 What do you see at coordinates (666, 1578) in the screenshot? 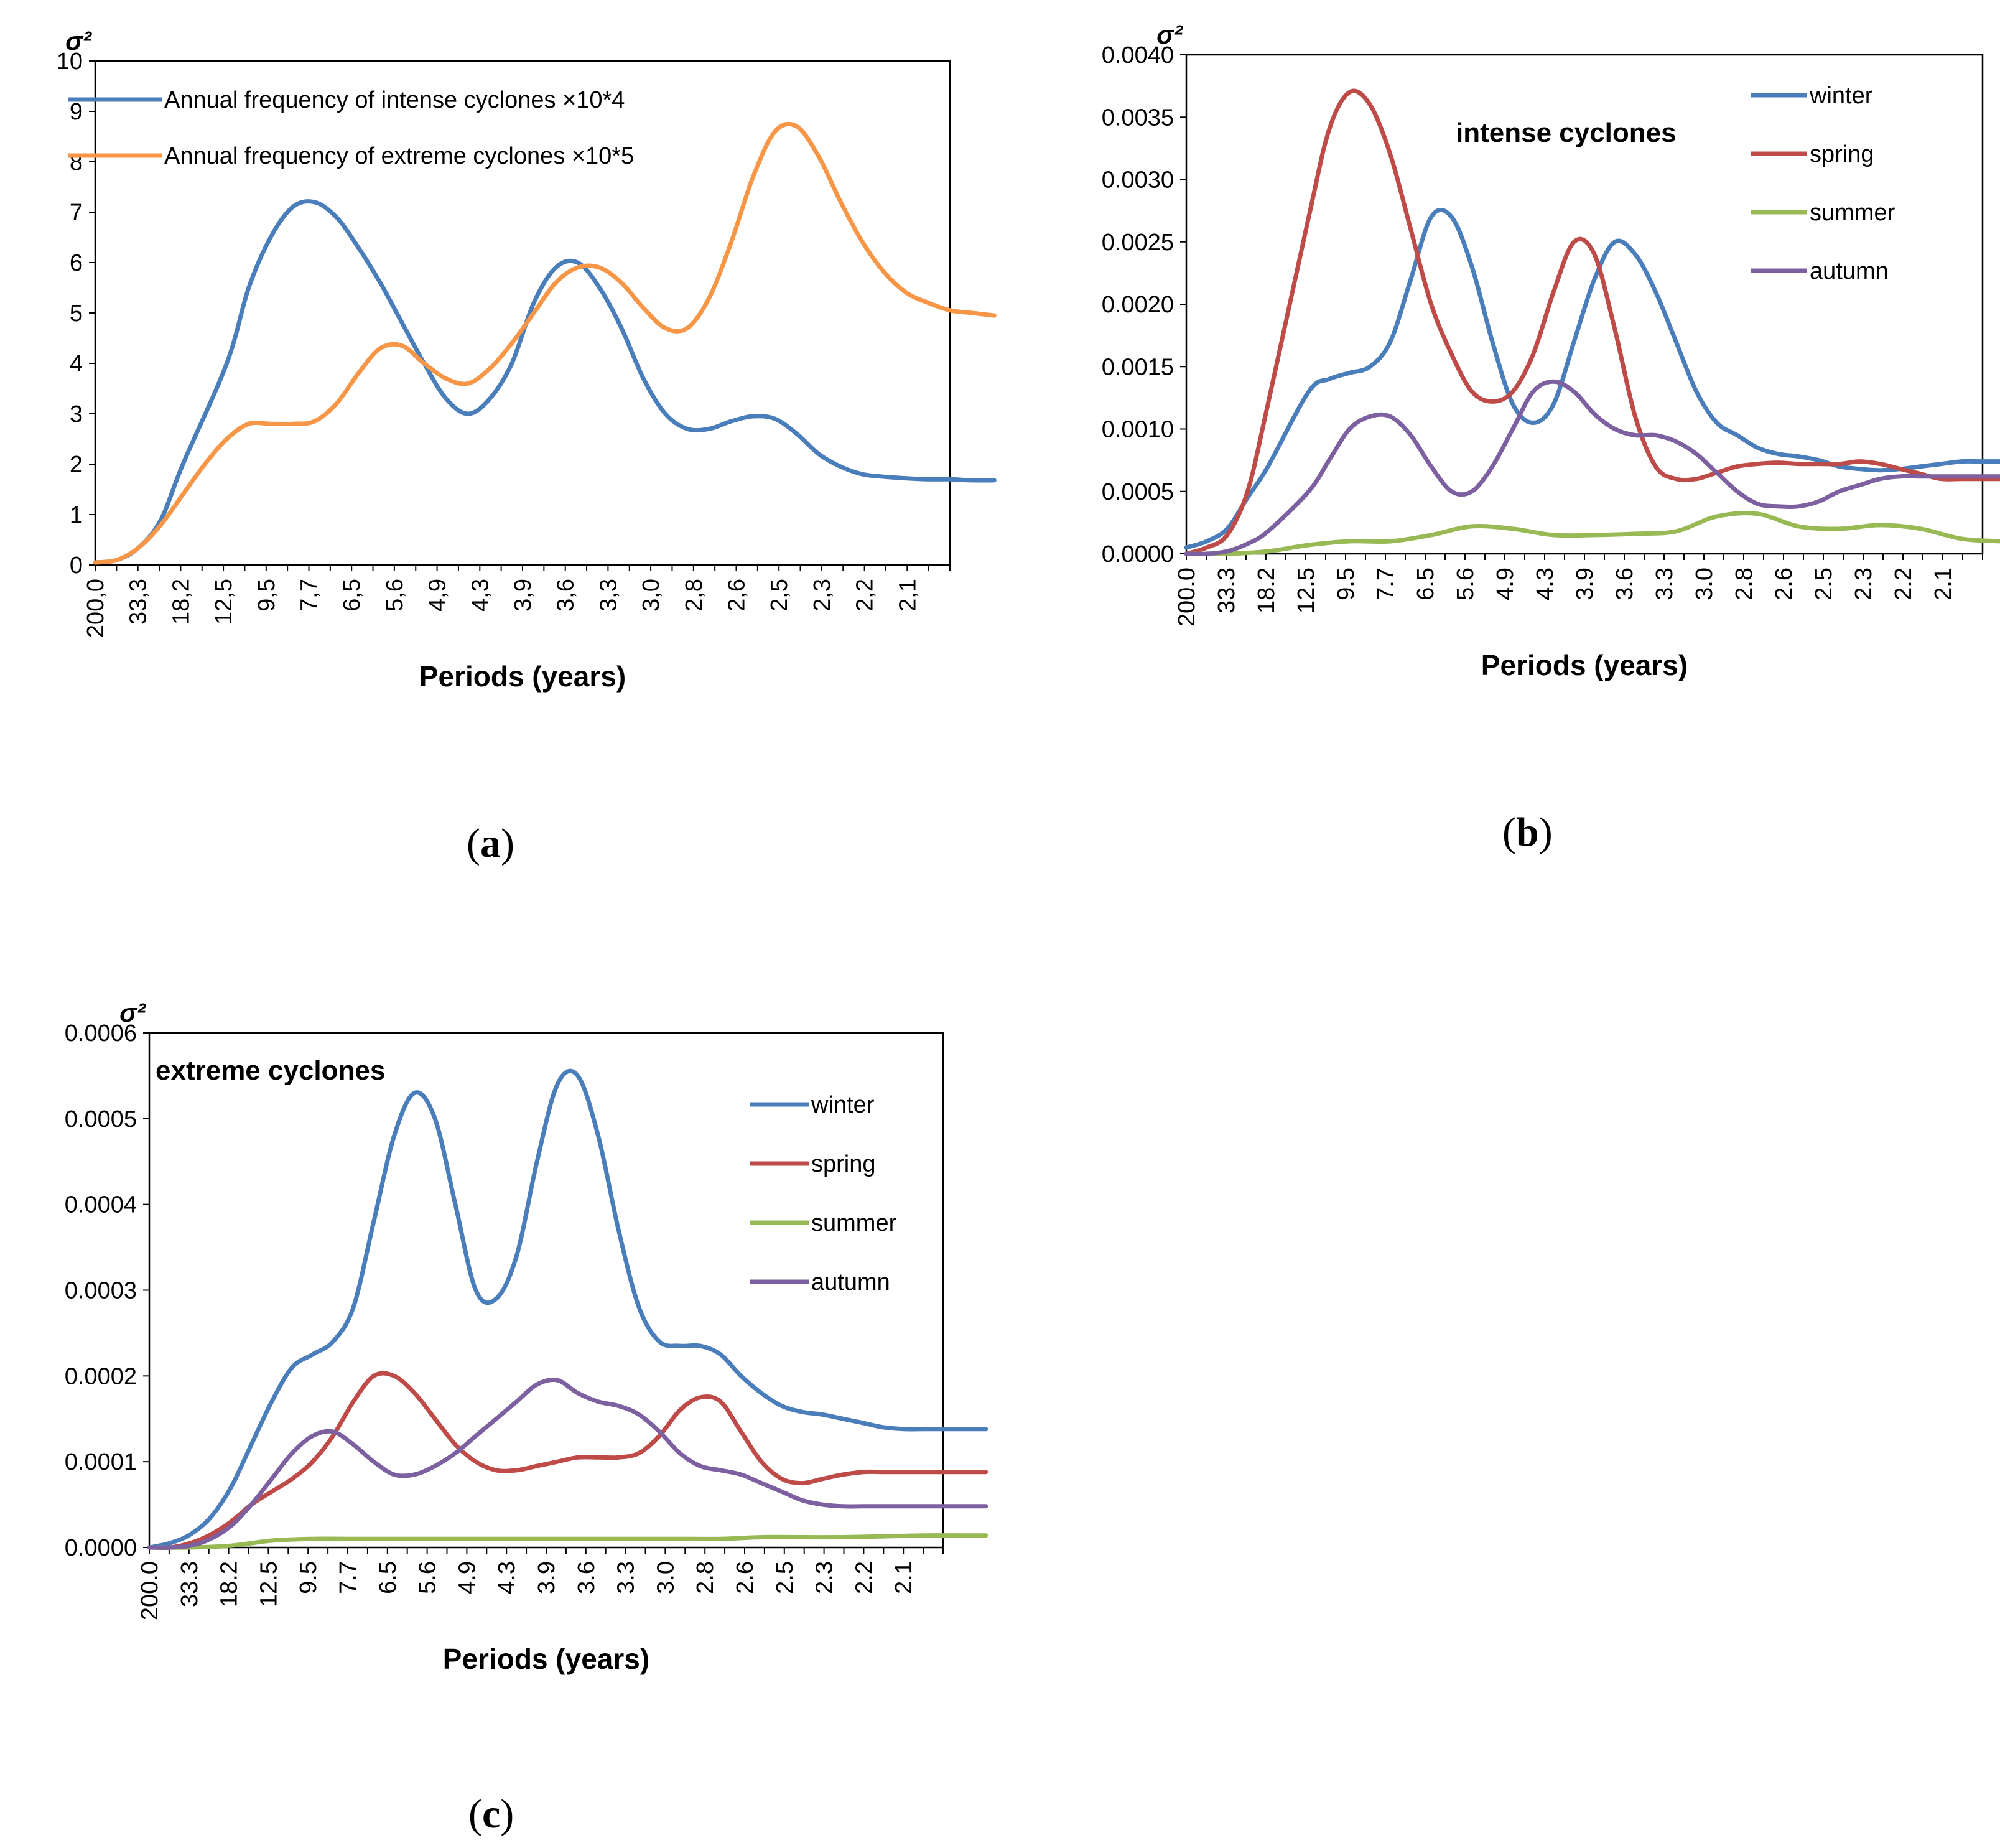
I see `x-tick-label: 3.0` at bounding box center [666, 1578].